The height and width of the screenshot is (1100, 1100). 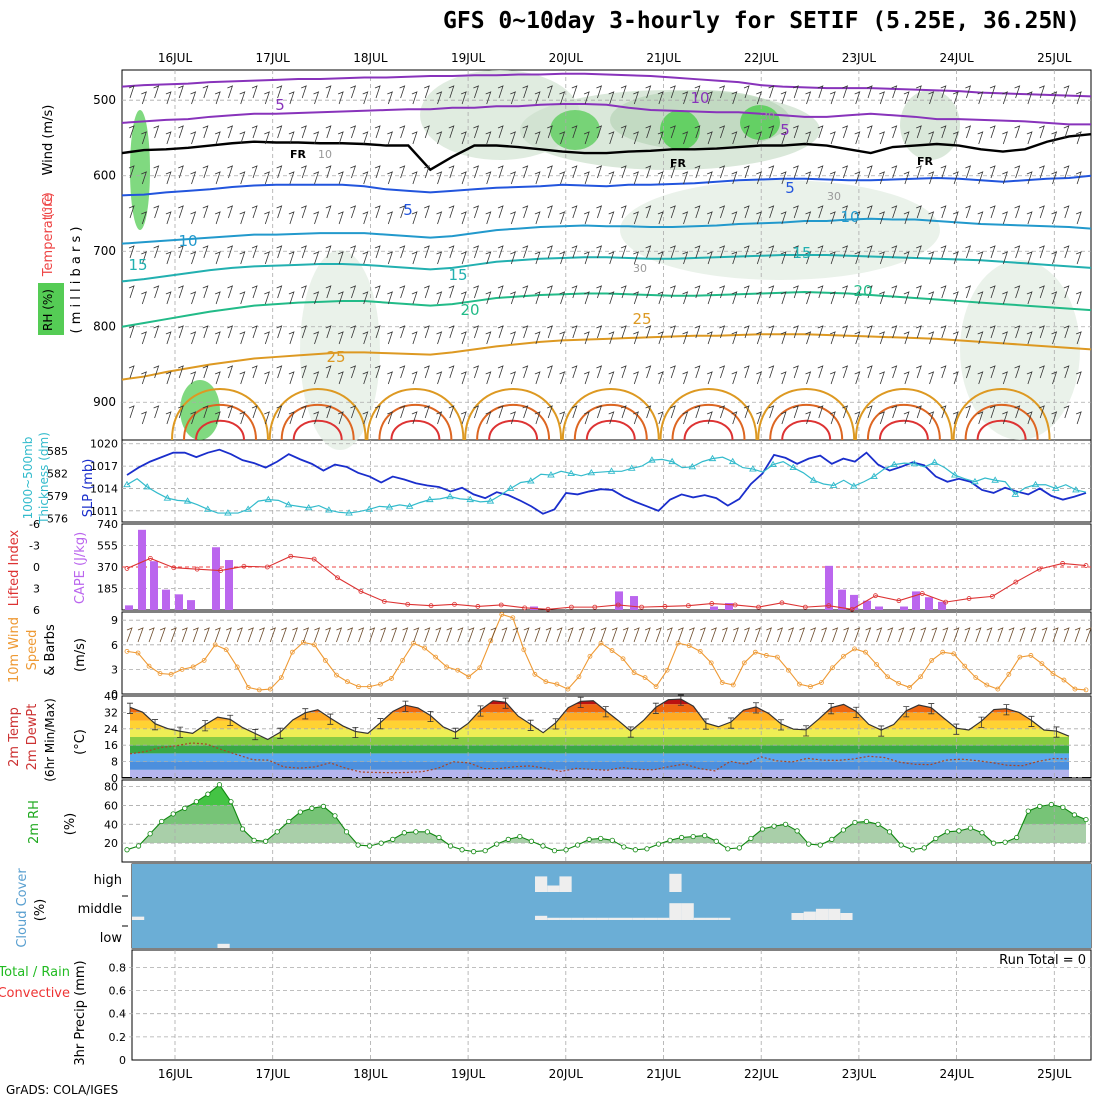 I want to click on precip-panel: 0 0.2 0.4 0.6 0.8 Run Total = 0, so click(x=600, y=1008).